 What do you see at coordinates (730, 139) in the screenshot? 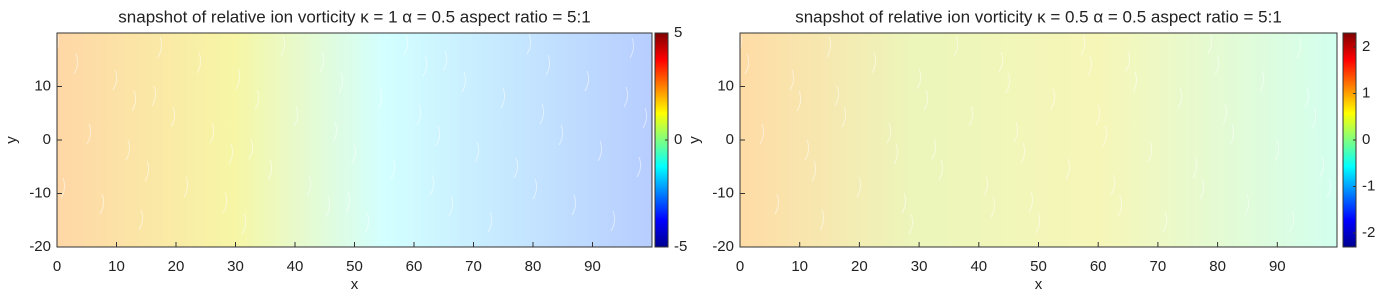
I see `y-tick-label: 0` at bounding box center [730, 139].